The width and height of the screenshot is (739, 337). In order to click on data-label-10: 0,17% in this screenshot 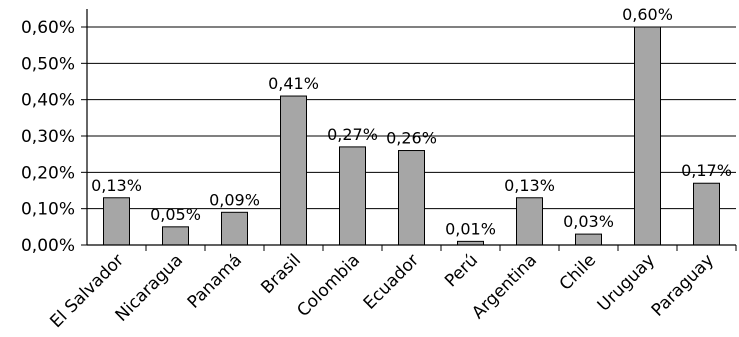, I will do `click(706, 170)`.